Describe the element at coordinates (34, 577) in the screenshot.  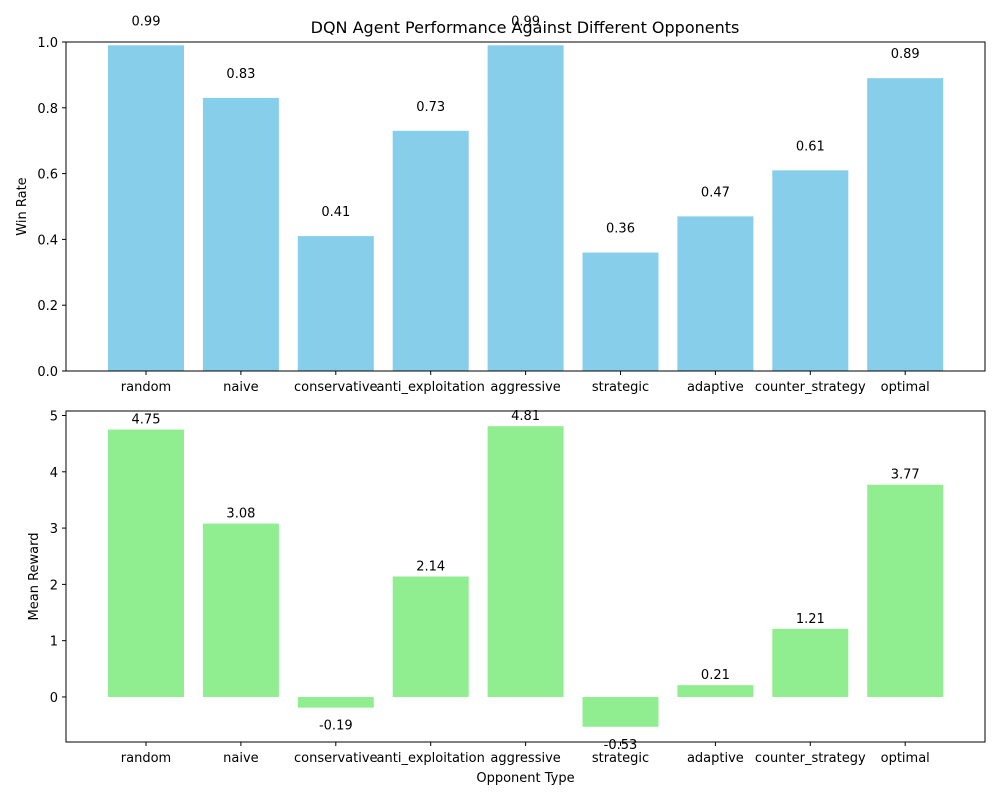
I see `y-axis-title: Mean Reward` at that location.